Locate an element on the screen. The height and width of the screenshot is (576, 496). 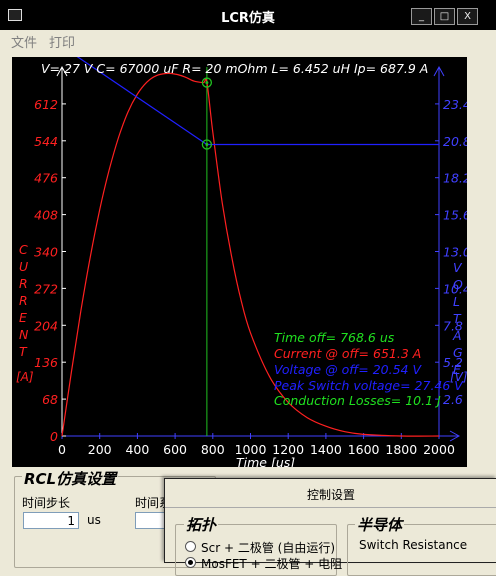
voltage-off-marker-dot is located at coordinates (207, 144).